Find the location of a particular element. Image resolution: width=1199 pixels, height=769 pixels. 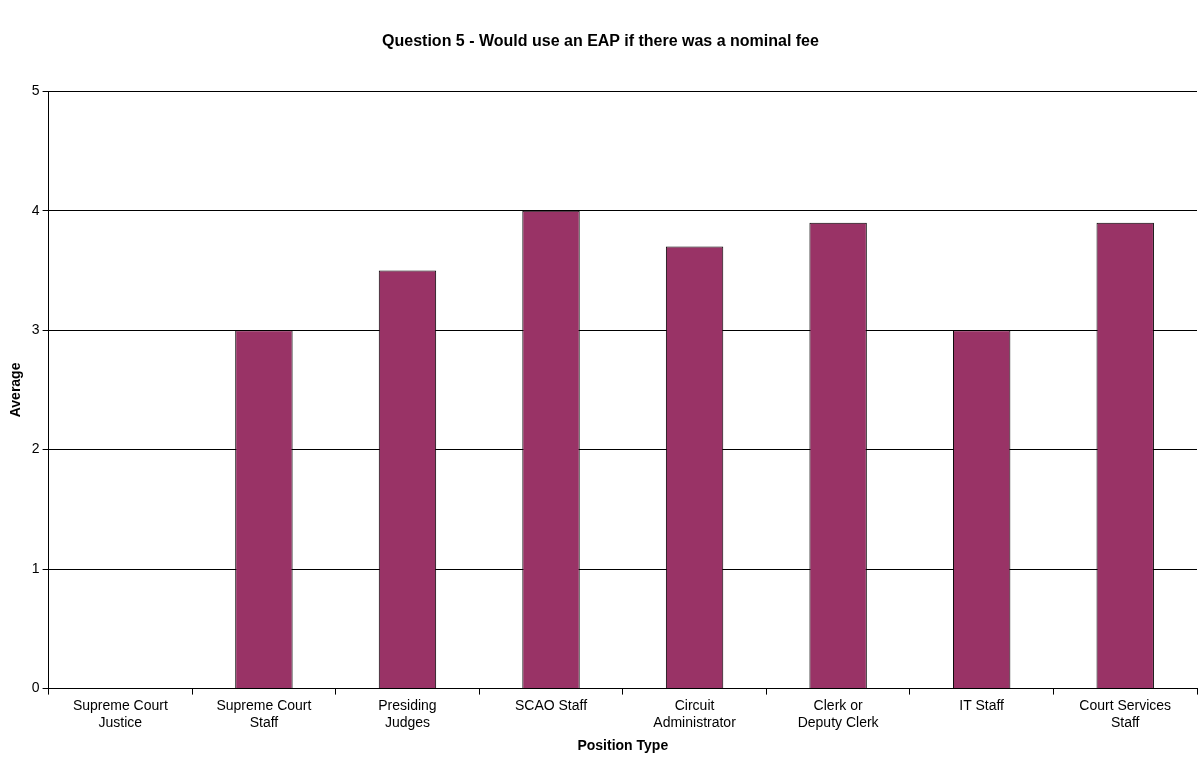

y-tick-label: 5 is located at coordinates (35, 90).